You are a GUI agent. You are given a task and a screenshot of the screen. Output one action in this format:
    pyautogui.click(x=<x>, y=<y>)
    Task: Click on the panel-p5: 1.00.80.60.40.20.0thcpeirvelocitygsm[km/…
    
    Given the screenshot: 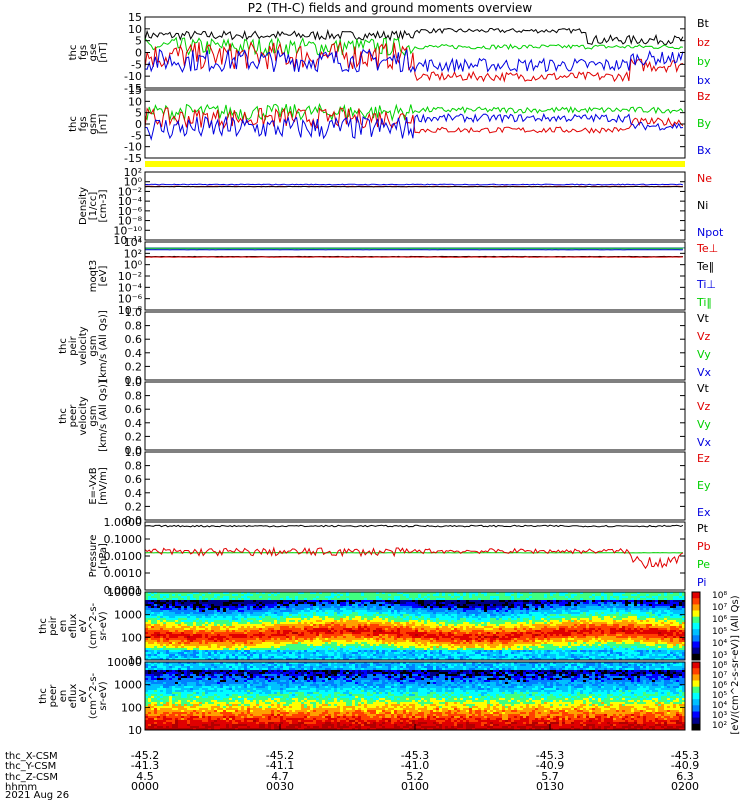 What is the action you would take?
    pyautogui.click(x=385, y=346)
    